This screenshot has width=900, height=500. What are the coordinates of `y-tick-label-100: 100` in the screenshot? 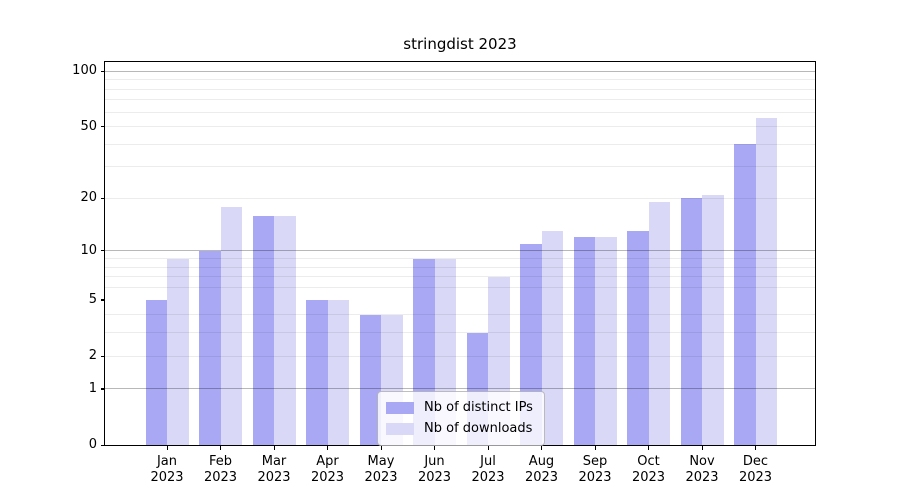 It's located at (84, 71).